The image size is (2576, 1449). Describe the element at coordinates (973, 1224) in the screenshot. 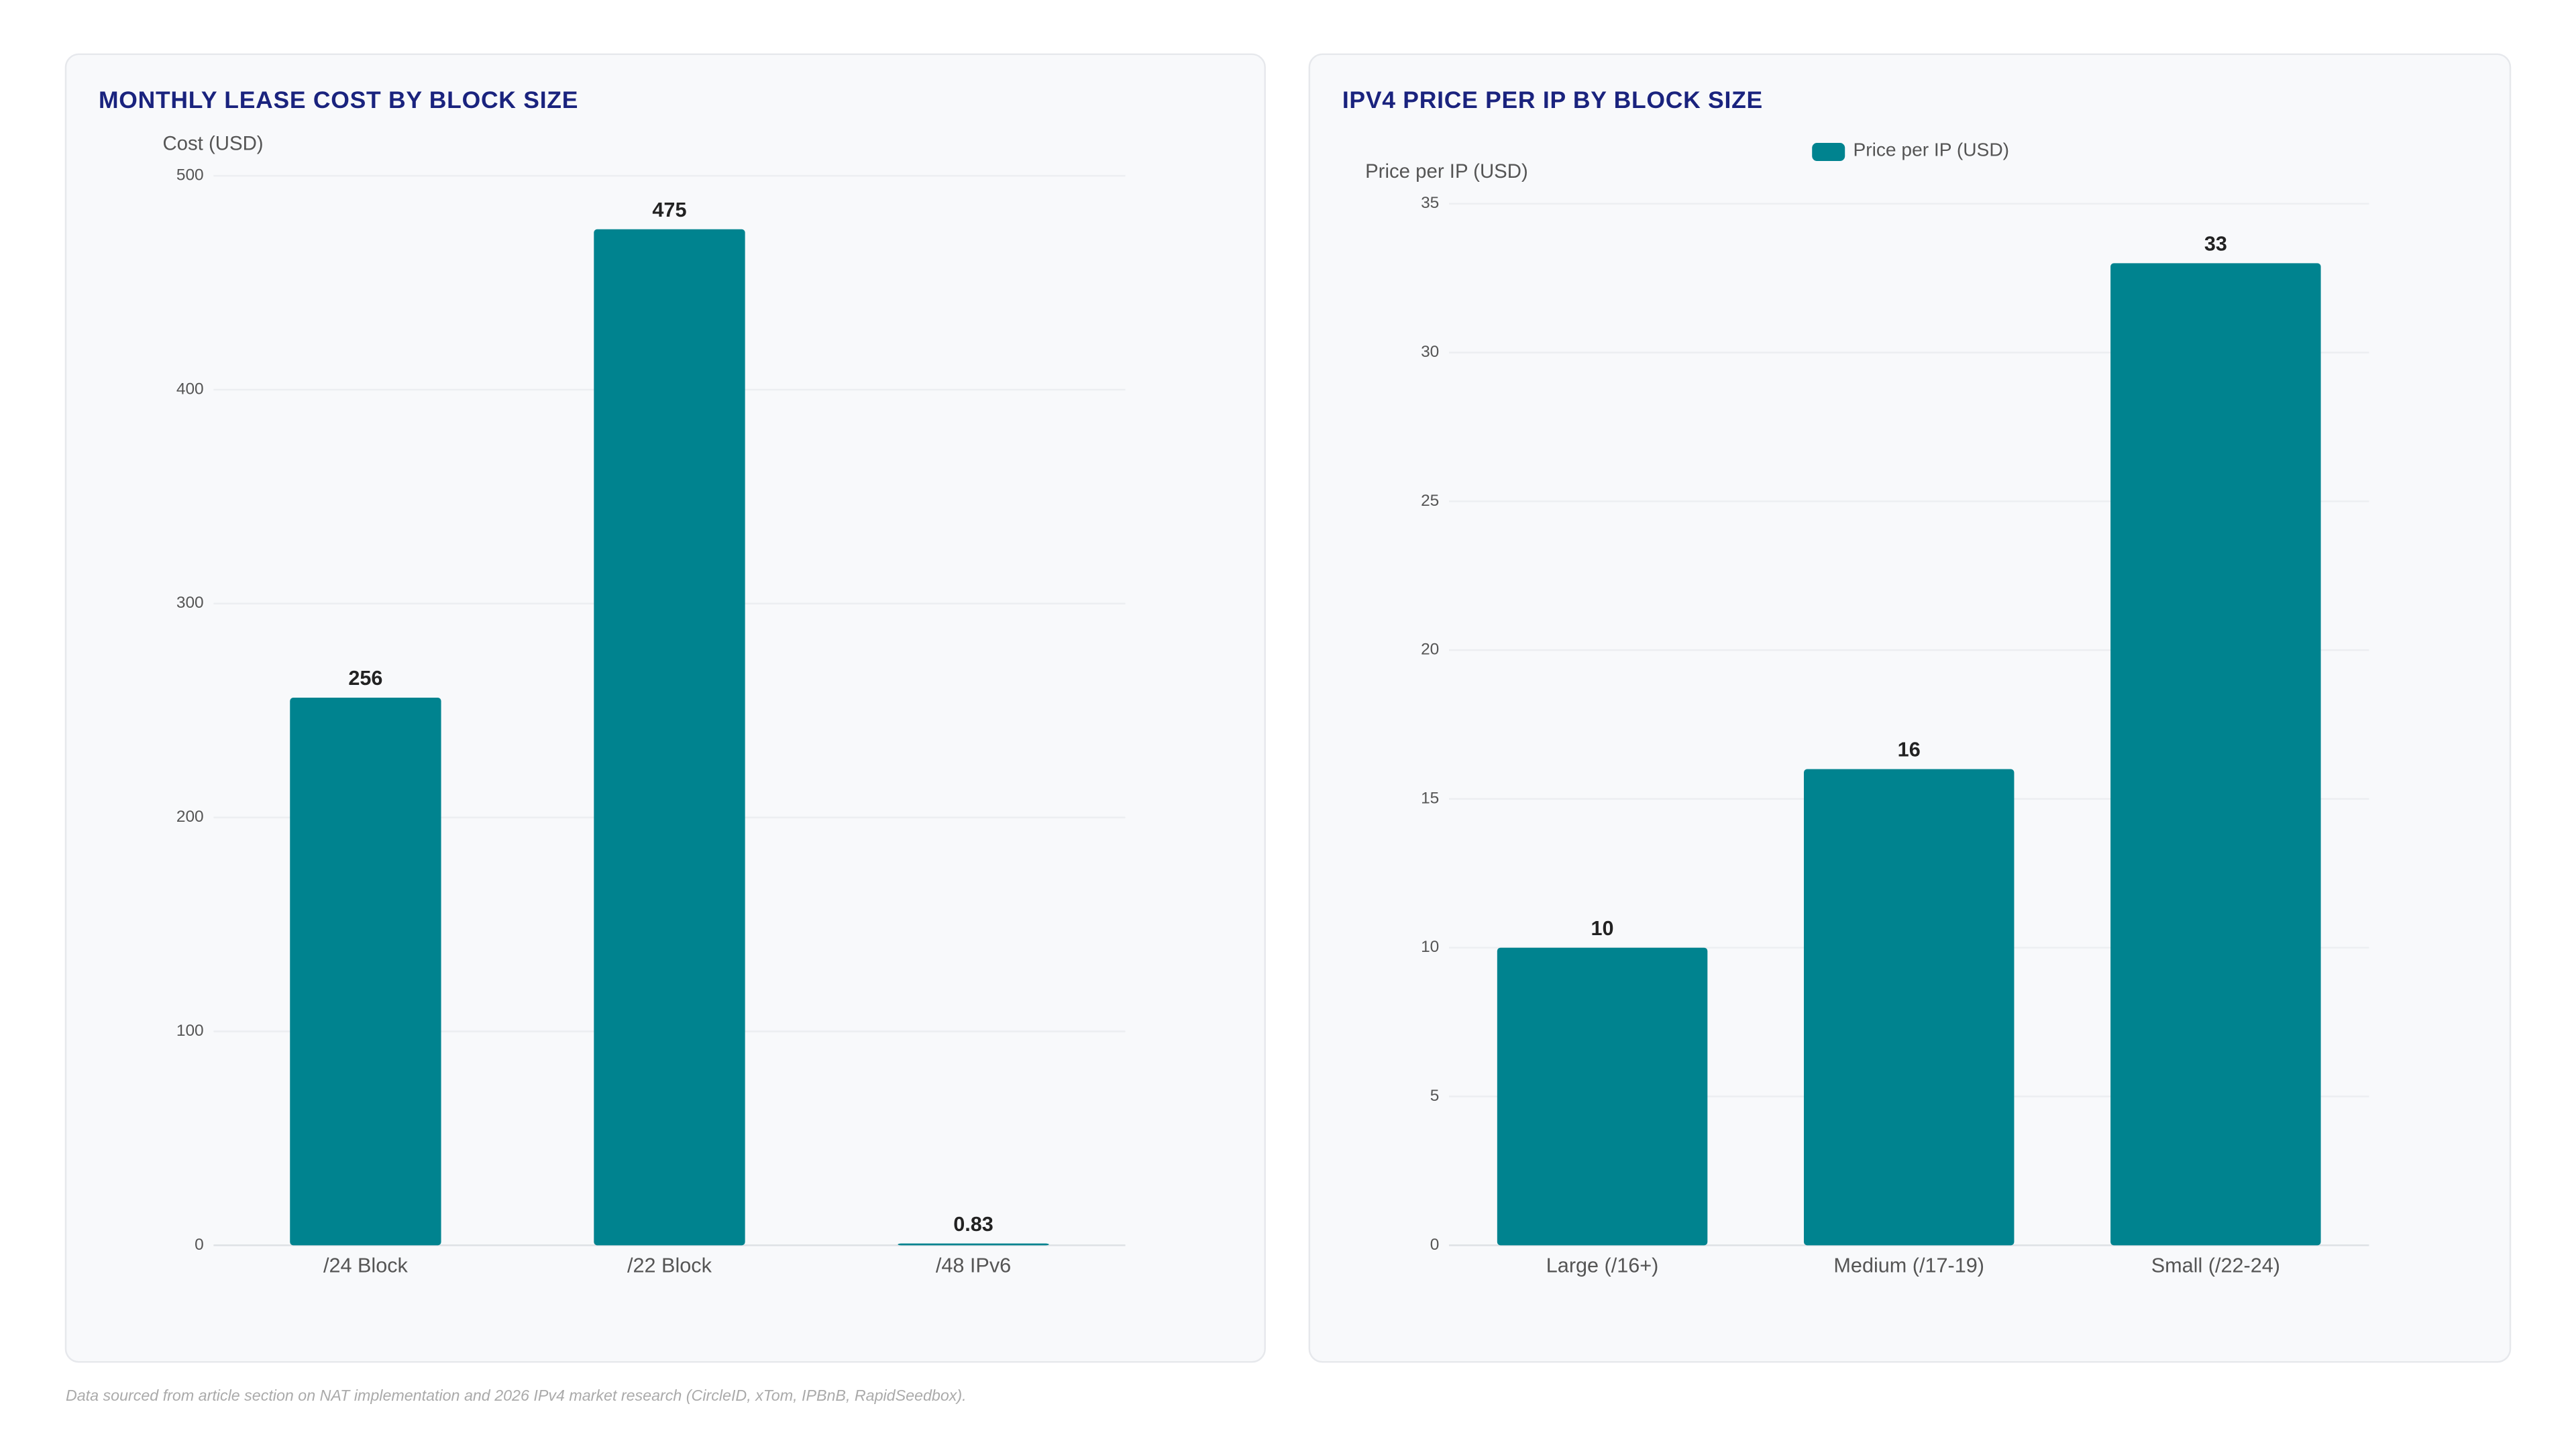

I see `data-label: 0.83` at that location.